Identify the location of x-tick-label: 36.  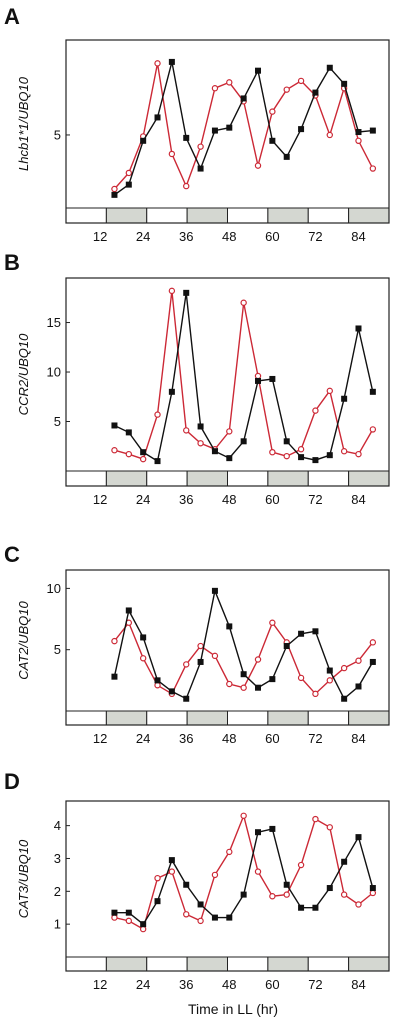
(186, 984).